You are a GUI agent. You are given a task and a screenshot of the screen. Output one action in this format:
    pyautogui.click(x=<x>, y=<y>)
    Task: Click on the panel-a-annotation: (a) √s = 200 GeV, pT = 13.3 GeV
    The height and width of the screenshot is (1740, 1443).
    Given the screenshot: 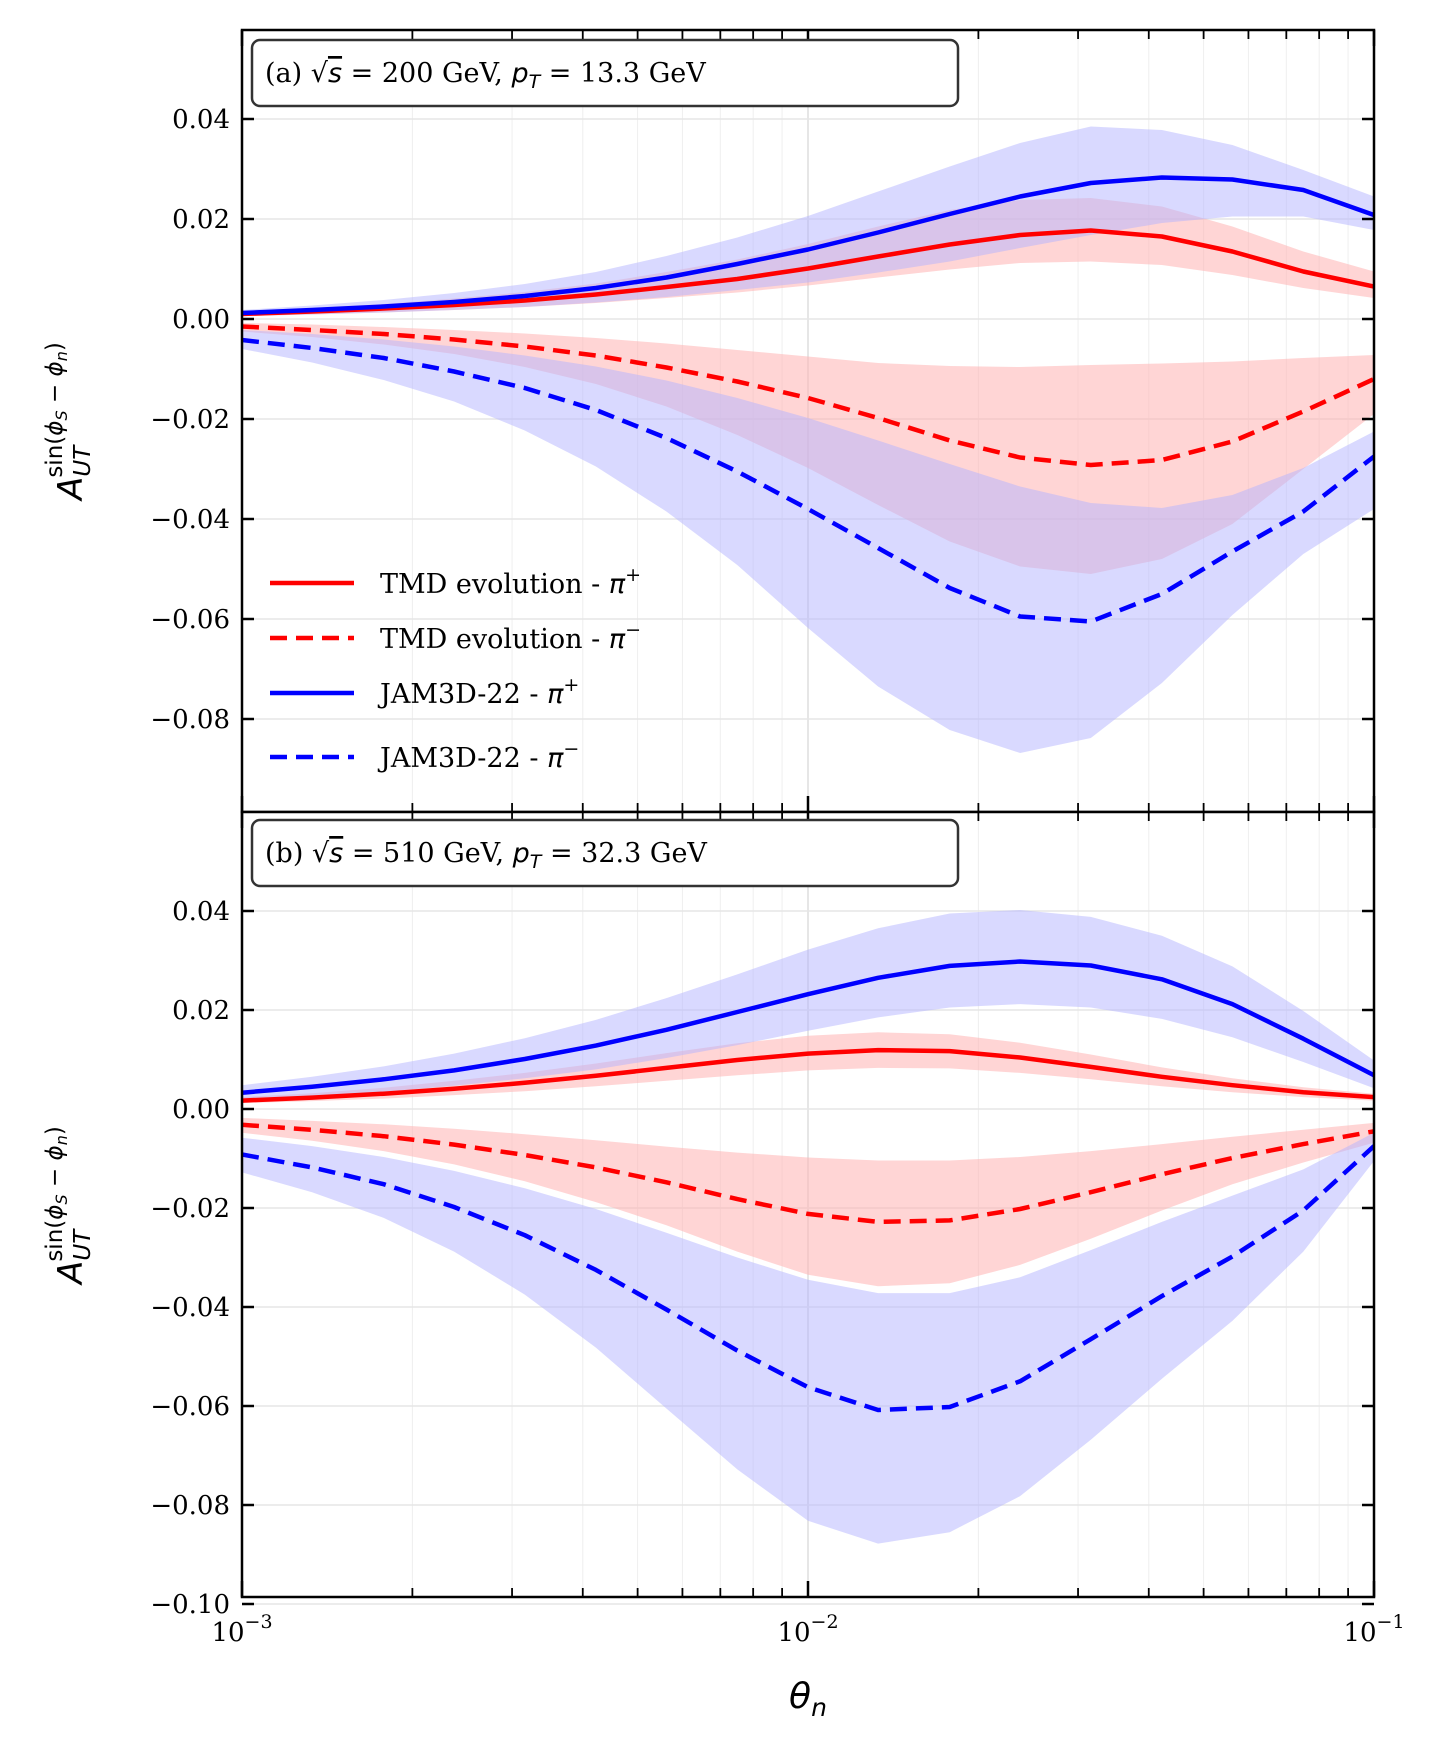 What is the action you would take?
    pyautogui.click(x=605, y=73)
    